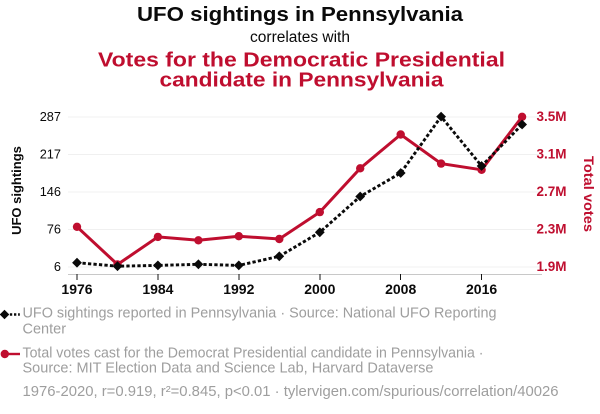  Describe the element at coordinates (238, 289) in the screenshot. I see `svg-text: 1992` at that location.